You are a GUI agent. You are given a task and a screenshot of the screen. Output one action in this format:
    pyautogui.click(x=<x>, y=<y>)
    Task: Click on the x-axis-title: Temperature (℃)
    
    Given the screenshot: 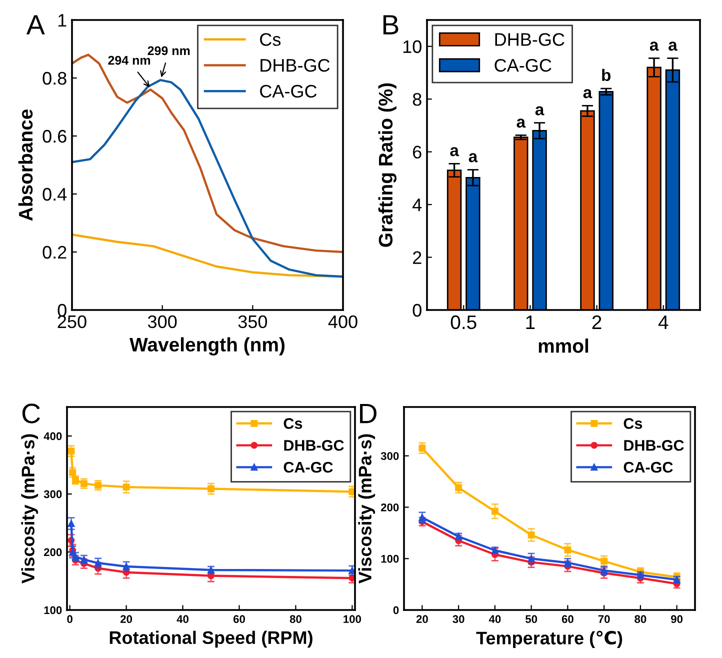 What is the action you would take?
    pyautogui.click(x=549, y=639)
    